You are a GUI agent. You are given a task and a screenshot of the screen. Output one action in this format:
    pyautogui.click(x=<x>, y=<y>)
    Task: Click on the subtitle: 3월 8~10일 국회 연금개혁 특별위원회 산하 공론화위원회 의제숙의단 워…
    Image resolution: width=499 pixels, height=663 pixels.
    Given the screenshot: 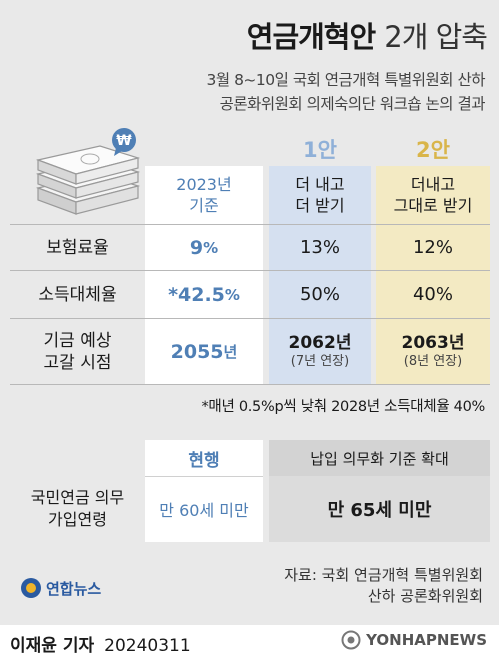 What is the action you would take?
    pyautogui.click(x=346, y=92)
    